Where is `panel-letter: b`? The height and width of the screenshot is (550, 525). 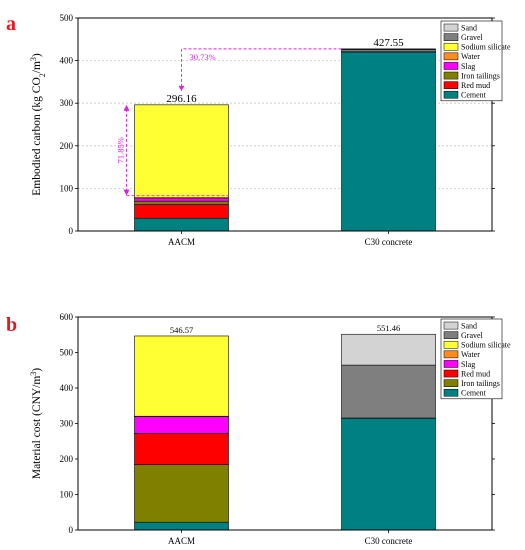 panel-letter: b is located at coordinates (11, 325).